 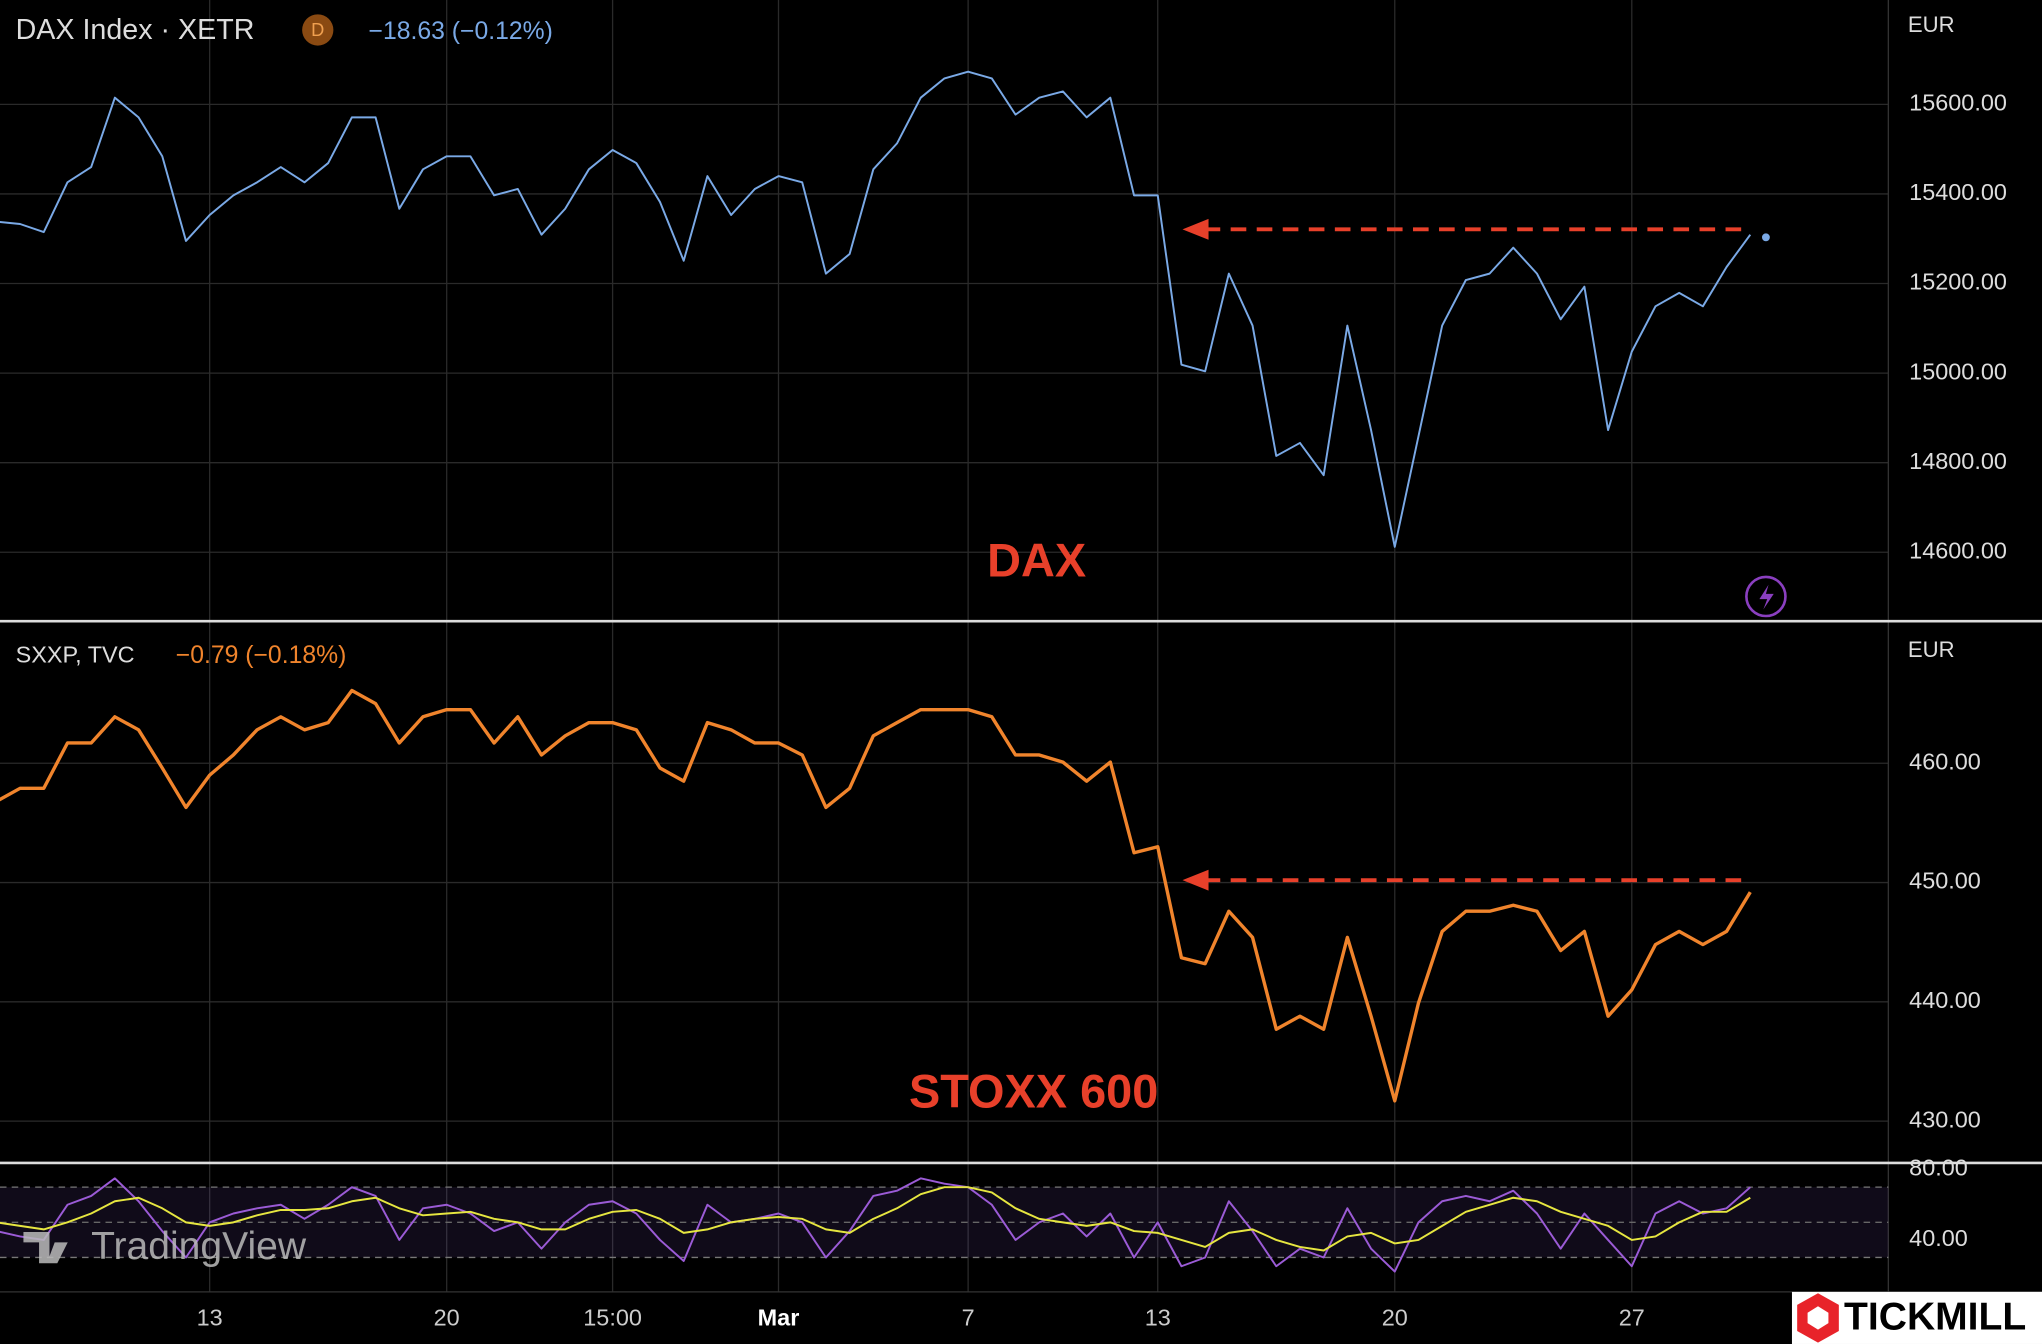 I want to click on sxxp-title: SXXP, TVC, so click(x=75, y=655).